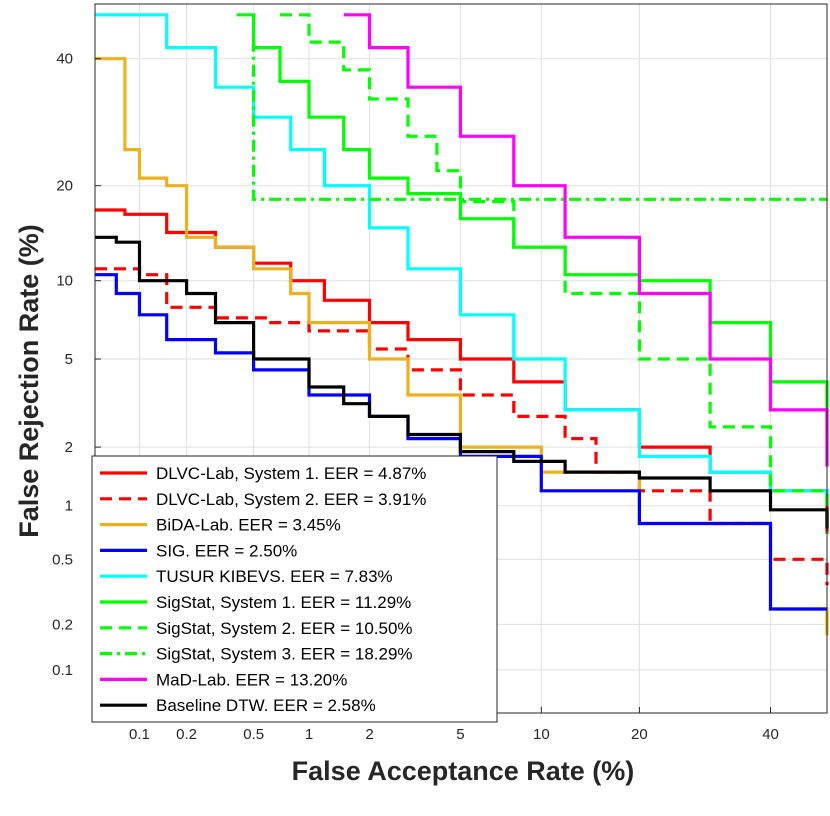 This screenshot has height=816, width=830. Describe the element at coordinates (139, 734) in the screenshot. I see `x-tick-label: 0.1` at that location.